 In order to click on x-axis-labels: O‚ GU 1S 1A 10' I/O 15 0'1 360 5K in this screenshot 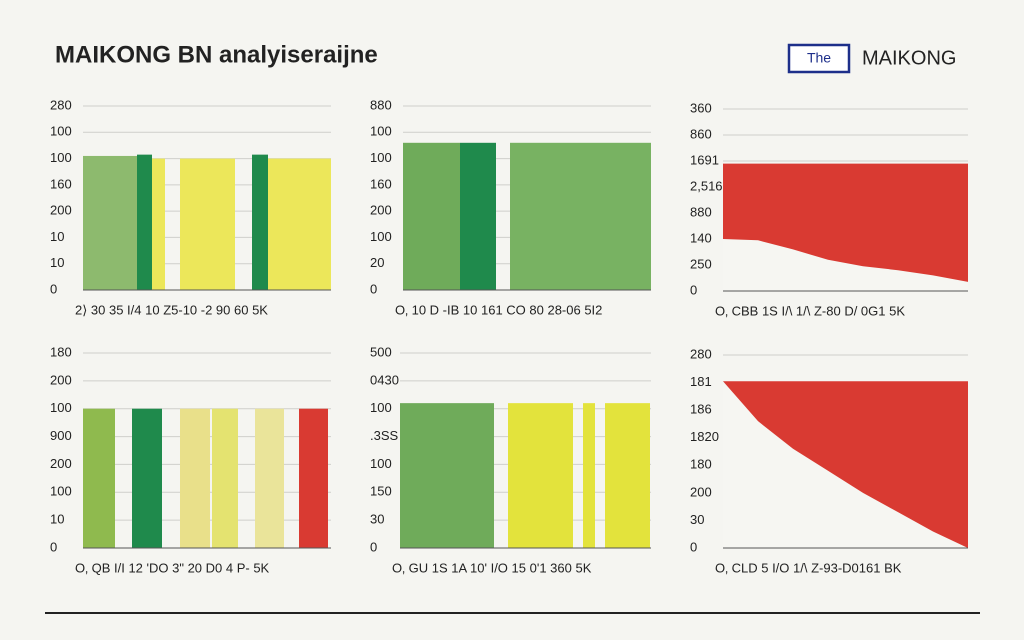, I will do `click(492, 567)`.